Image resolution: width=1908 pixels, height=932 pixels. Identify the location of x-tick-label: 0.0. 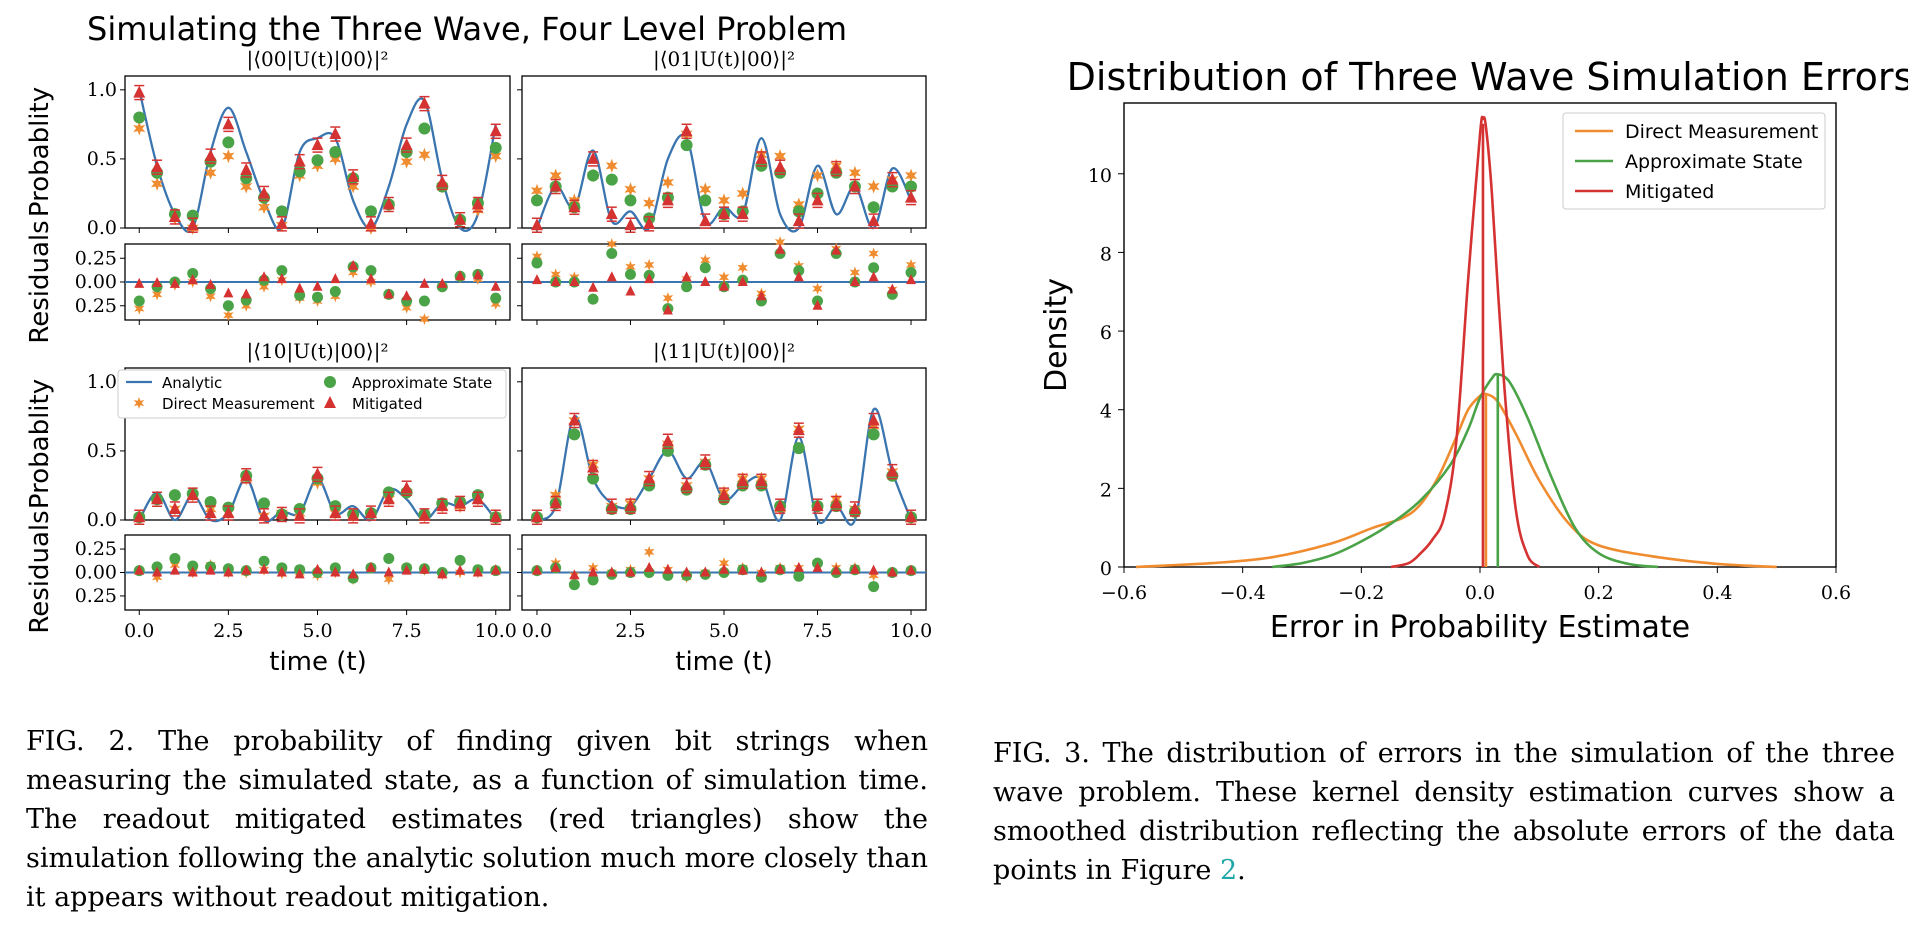
(1480, 593).